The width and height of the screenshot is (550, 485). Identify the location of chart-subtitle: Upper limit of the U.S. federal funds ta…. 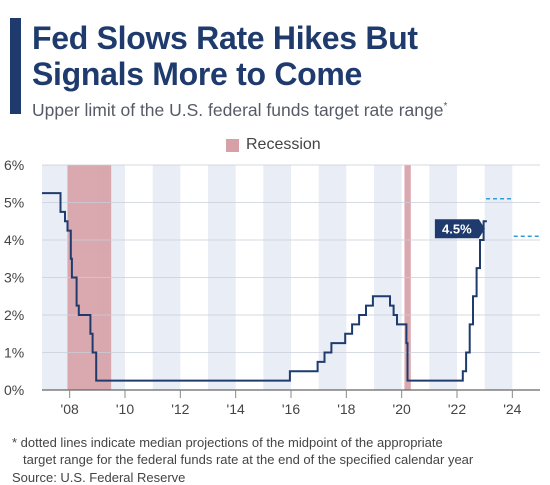
(284, 110).